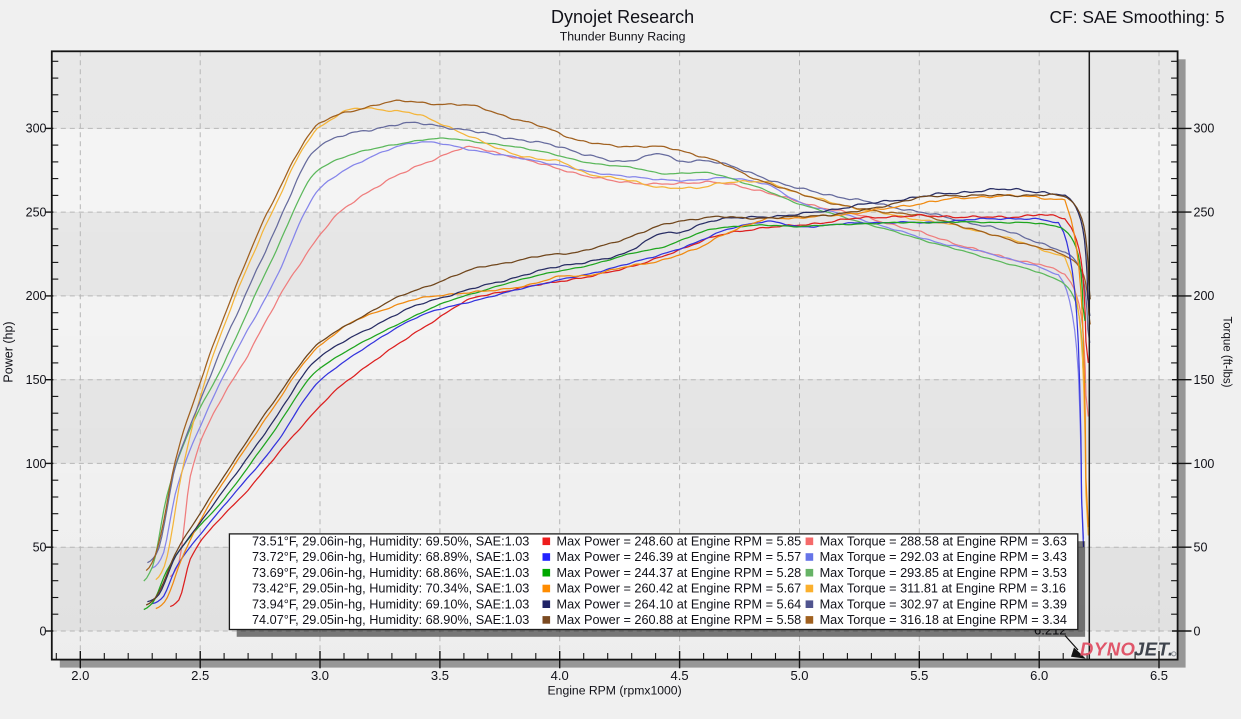  What do you see at coordinates (440, 675) in the screenshot?
I see `svg-text: 3.5` at bounding box center [440, 675].